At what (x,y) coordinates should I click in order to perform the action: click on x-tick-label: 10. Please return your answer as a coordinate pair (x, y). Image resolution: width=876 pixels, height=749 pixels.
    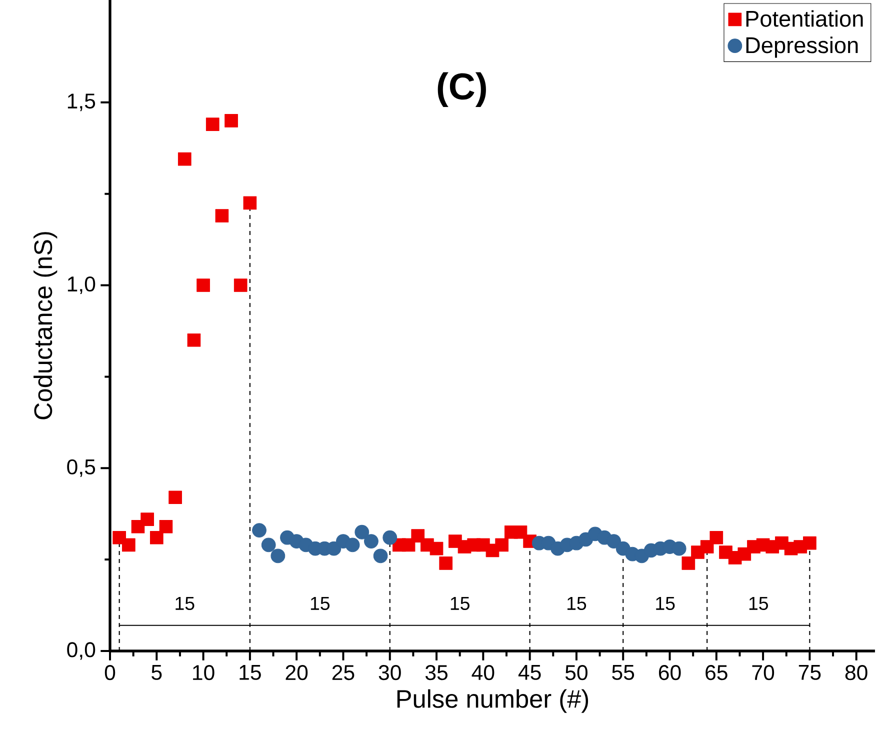
    Looking at the image, I should click on (203, 672).